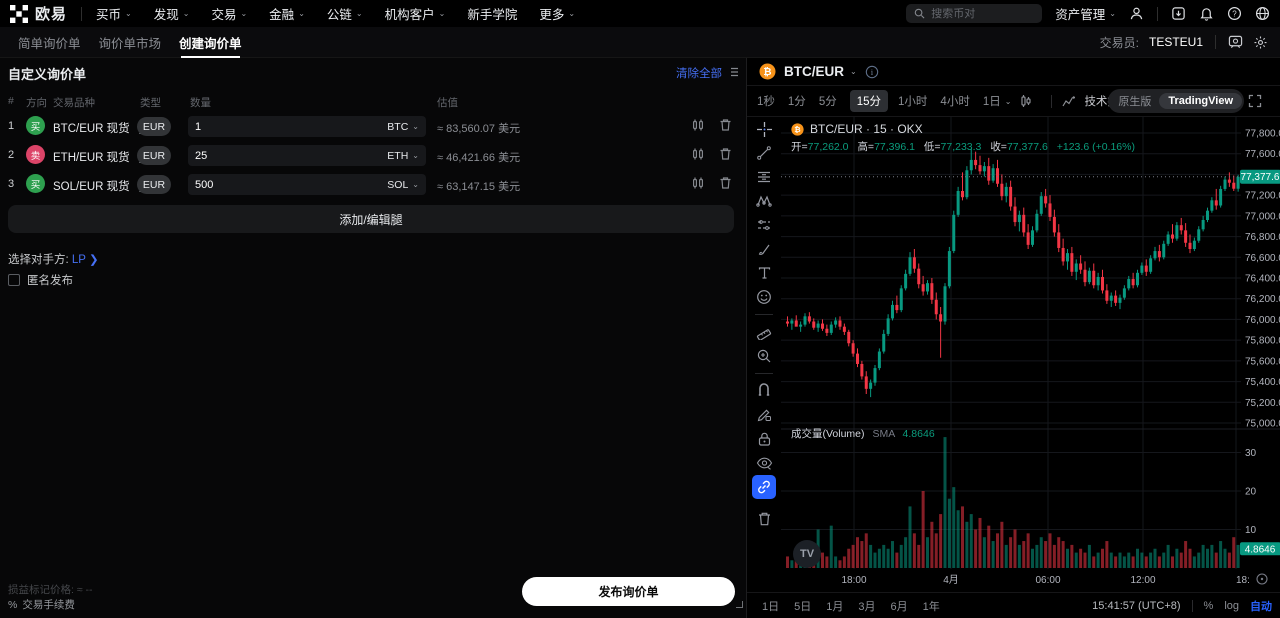 The width and height of the screenshot is (1280, 618). Describe the element at coordinates (201, 155) in the screenshot. I see `amount-value: 25` at that location.